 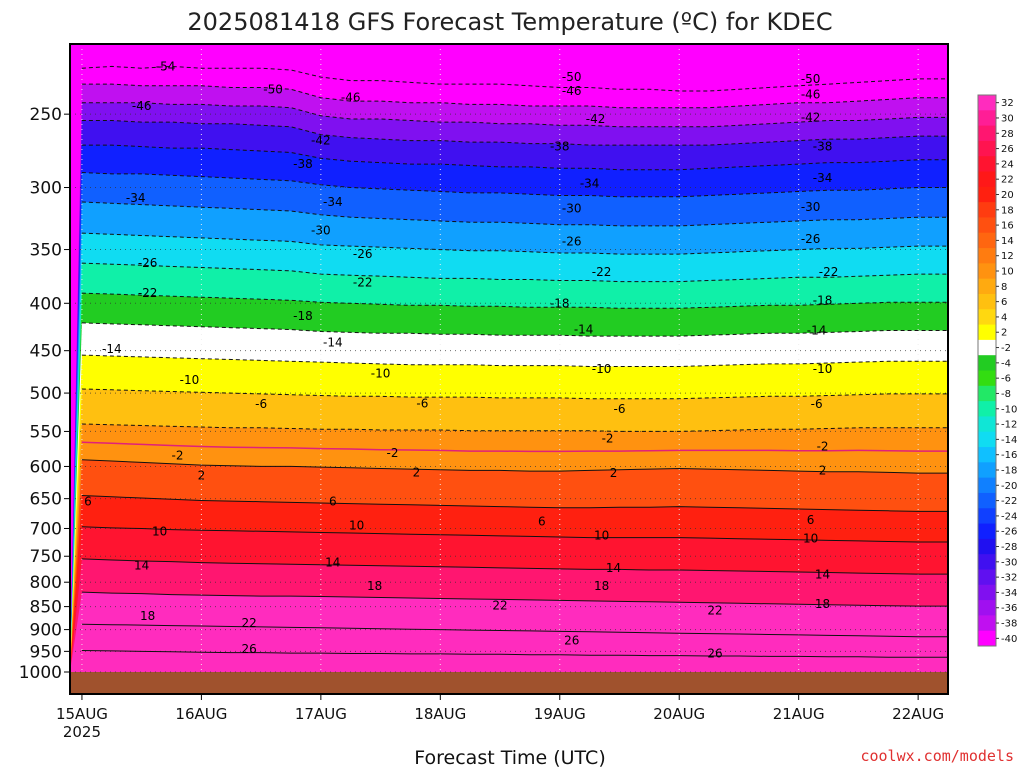 I want to click on contour-label: -50, so click(x=572, y=77).